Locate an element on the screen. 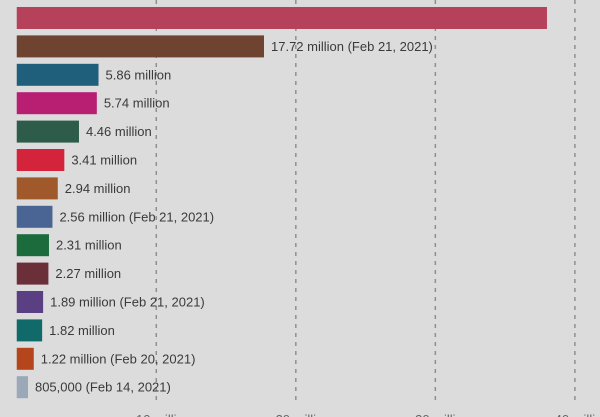  data-label: 2.27 million is located at coordinates (88, 273).